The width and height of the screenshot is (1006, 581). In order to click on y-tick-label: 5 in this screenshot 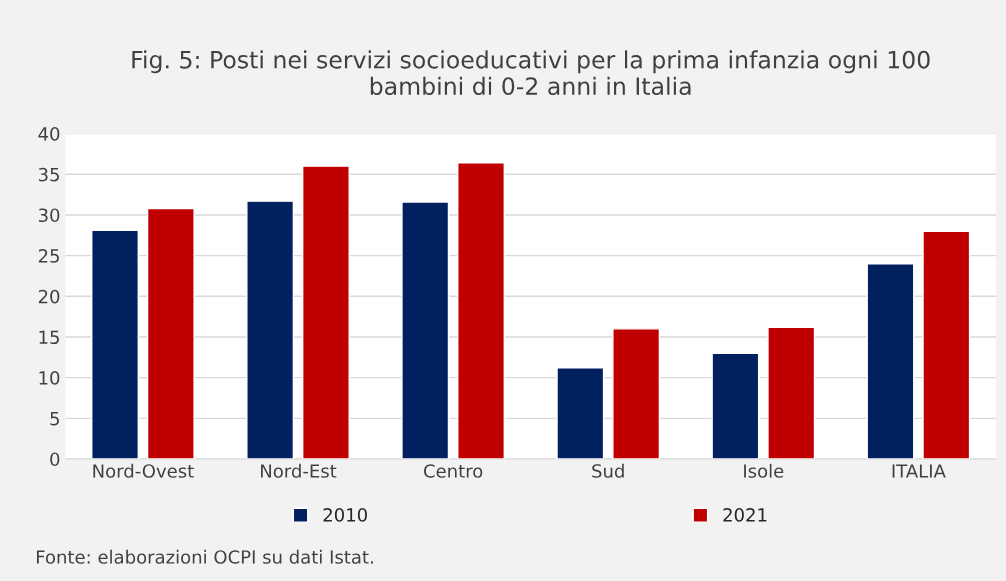, I will do `click(54, 419)`.